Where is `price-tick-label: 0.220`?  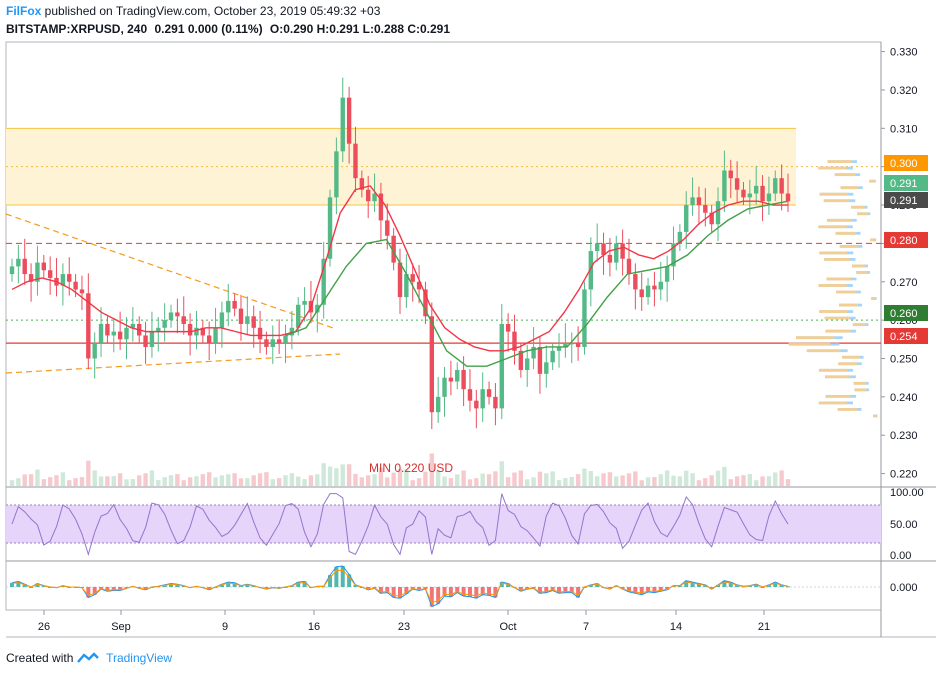 price-tick-label: 0.220 is located at coordinates (904, 475).